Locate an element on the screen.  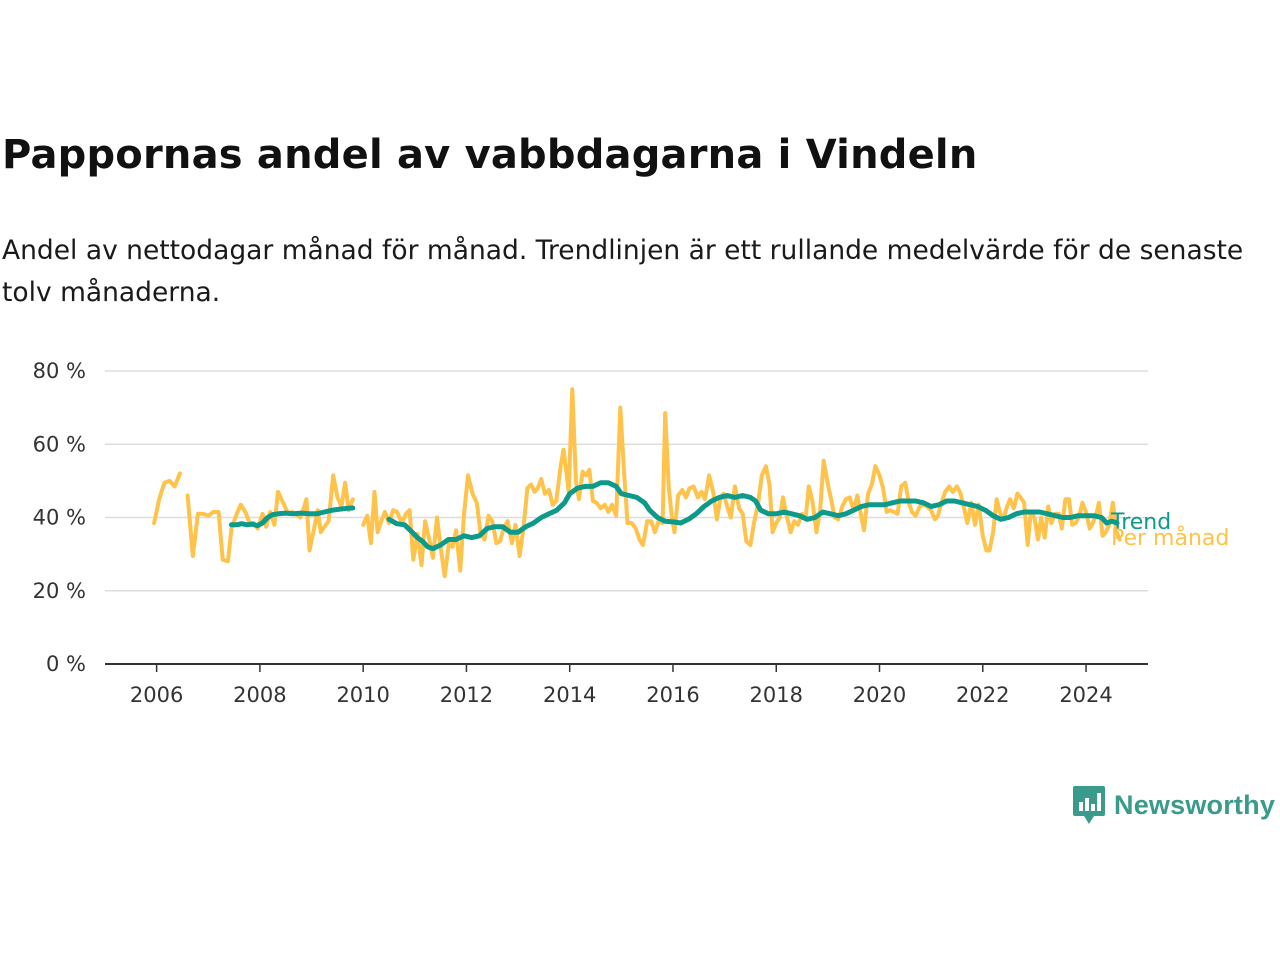
trend-series-label: Trend is located at coordinates (1140, 522).